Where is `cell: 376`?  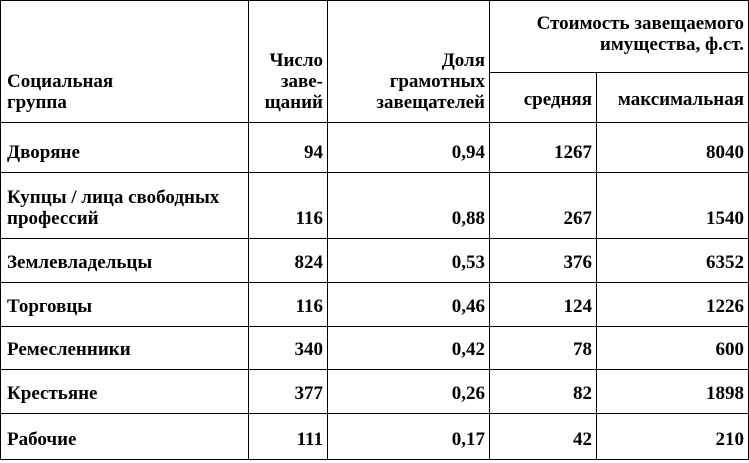
cell: 376 is located at coordinates (543, 260).